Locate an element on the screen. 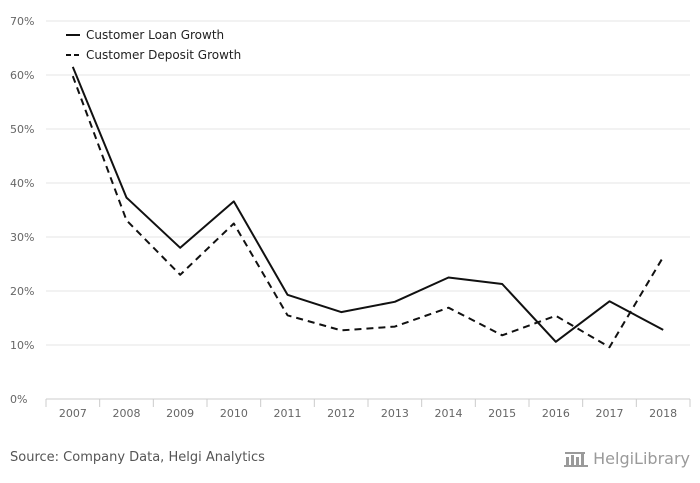  x-tick-label: 2008 is located at coordinates (127, 413).